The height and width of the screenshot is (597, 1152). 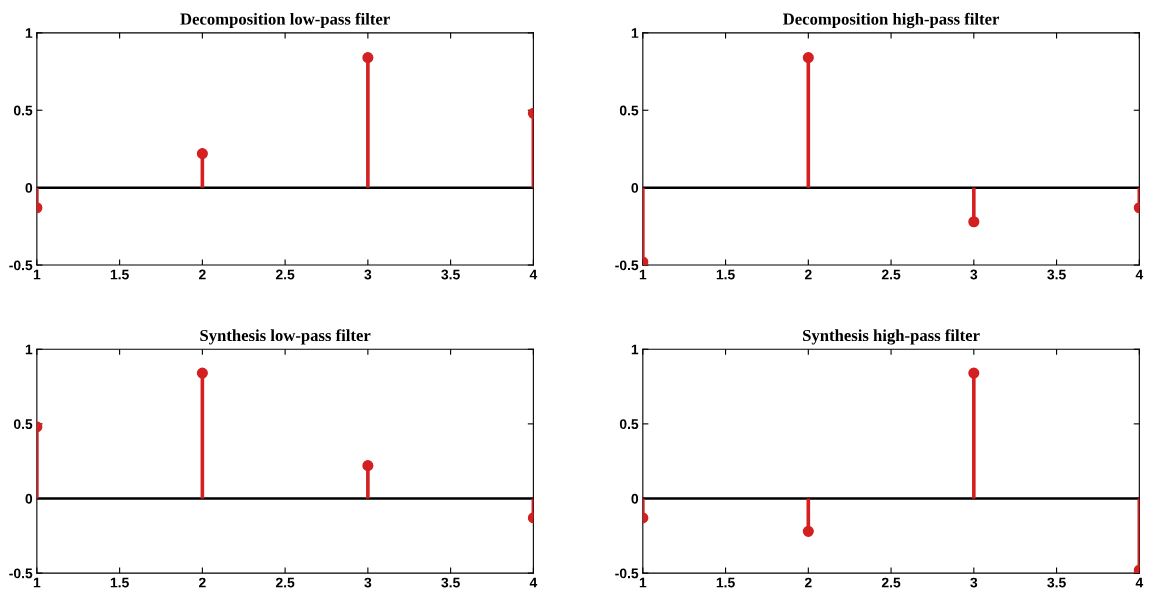 What do you see at coordinates (285, 20) in the screenshot?
I see `chart-title: Decomposition low-pass filter` at bounding box center [285, 20].